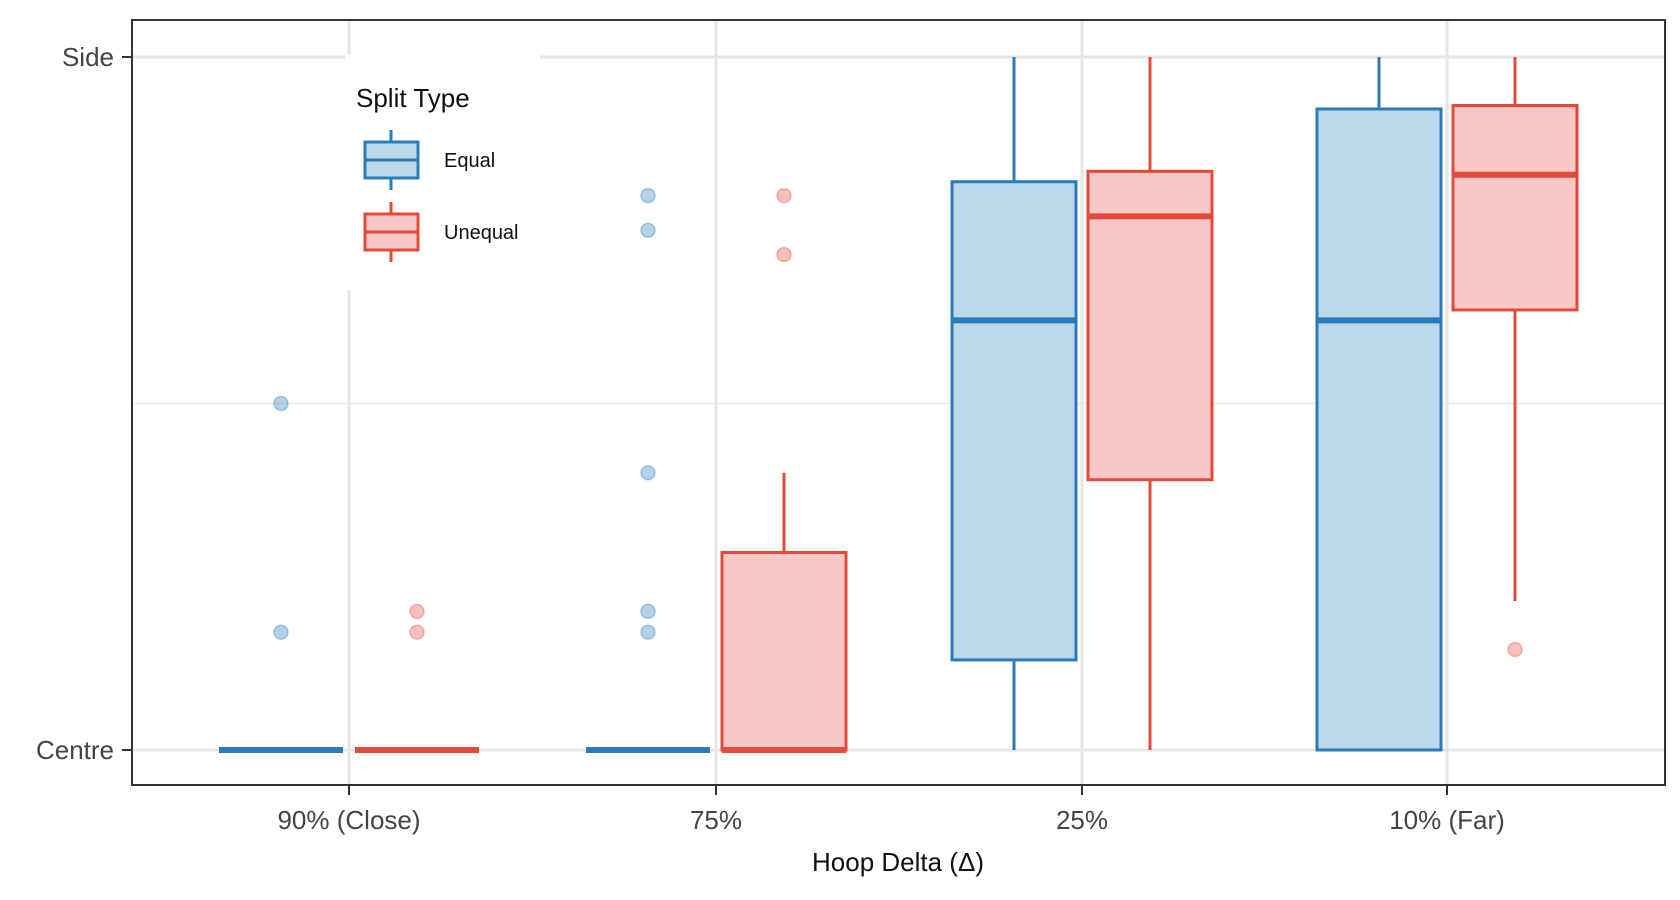 Image resolution: width=1680 pixels, height=900 pixels. Describe the element at coordinates (413, 98) in the screenshot. I see `legend-title: Split Type` at that location.